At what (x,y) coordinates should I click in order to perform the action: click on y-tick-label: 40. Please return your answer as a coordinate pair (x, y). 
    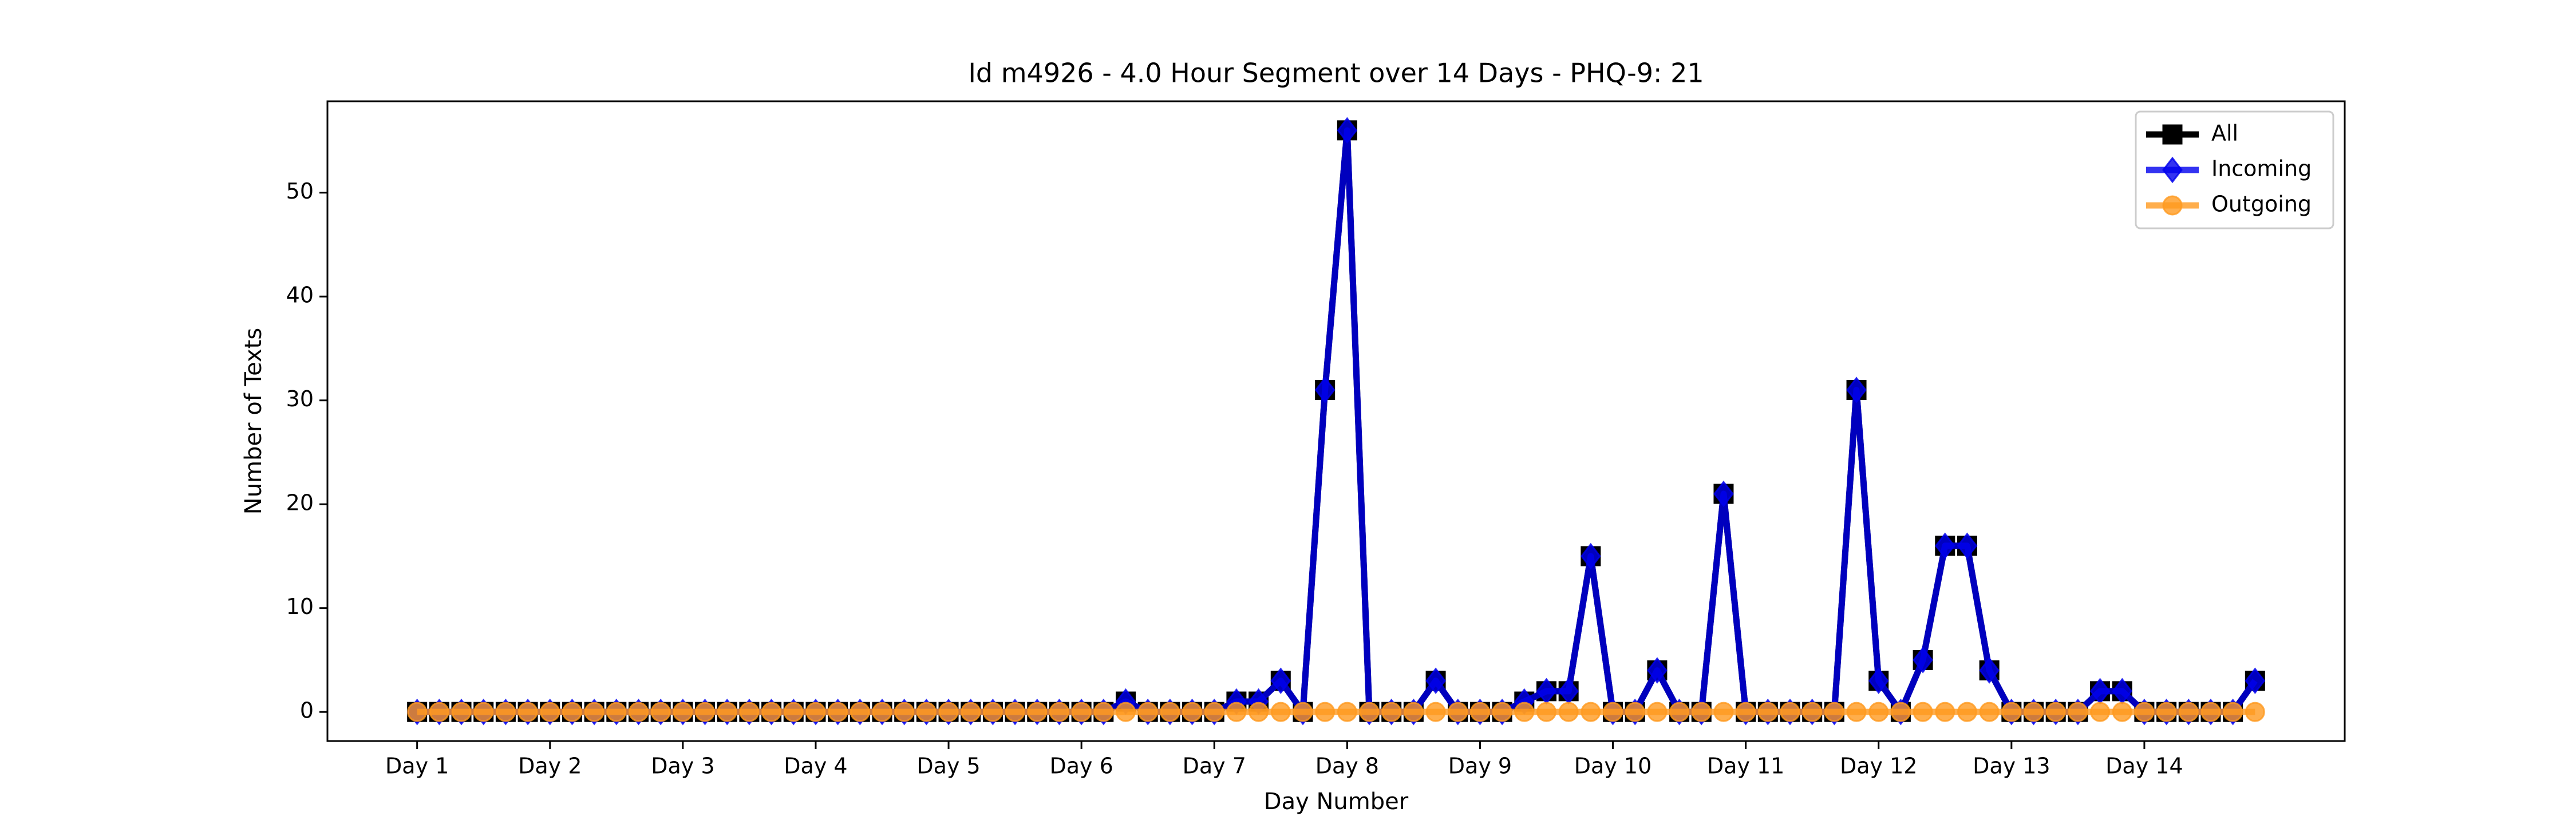
    Looking at the image, I should click on (300, 295).